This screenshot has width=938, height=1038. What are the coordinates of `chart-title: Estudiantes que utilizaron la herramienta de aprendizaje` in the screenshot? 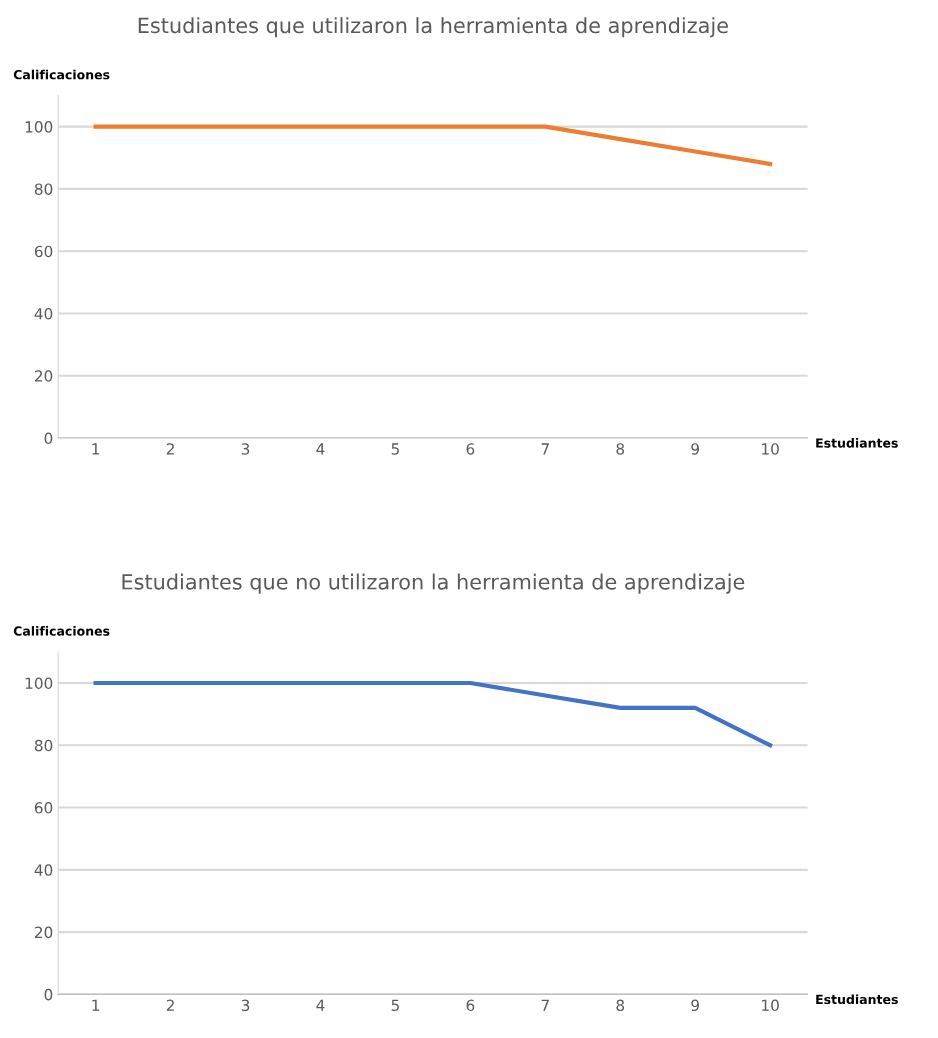 It's located at (433, 27).